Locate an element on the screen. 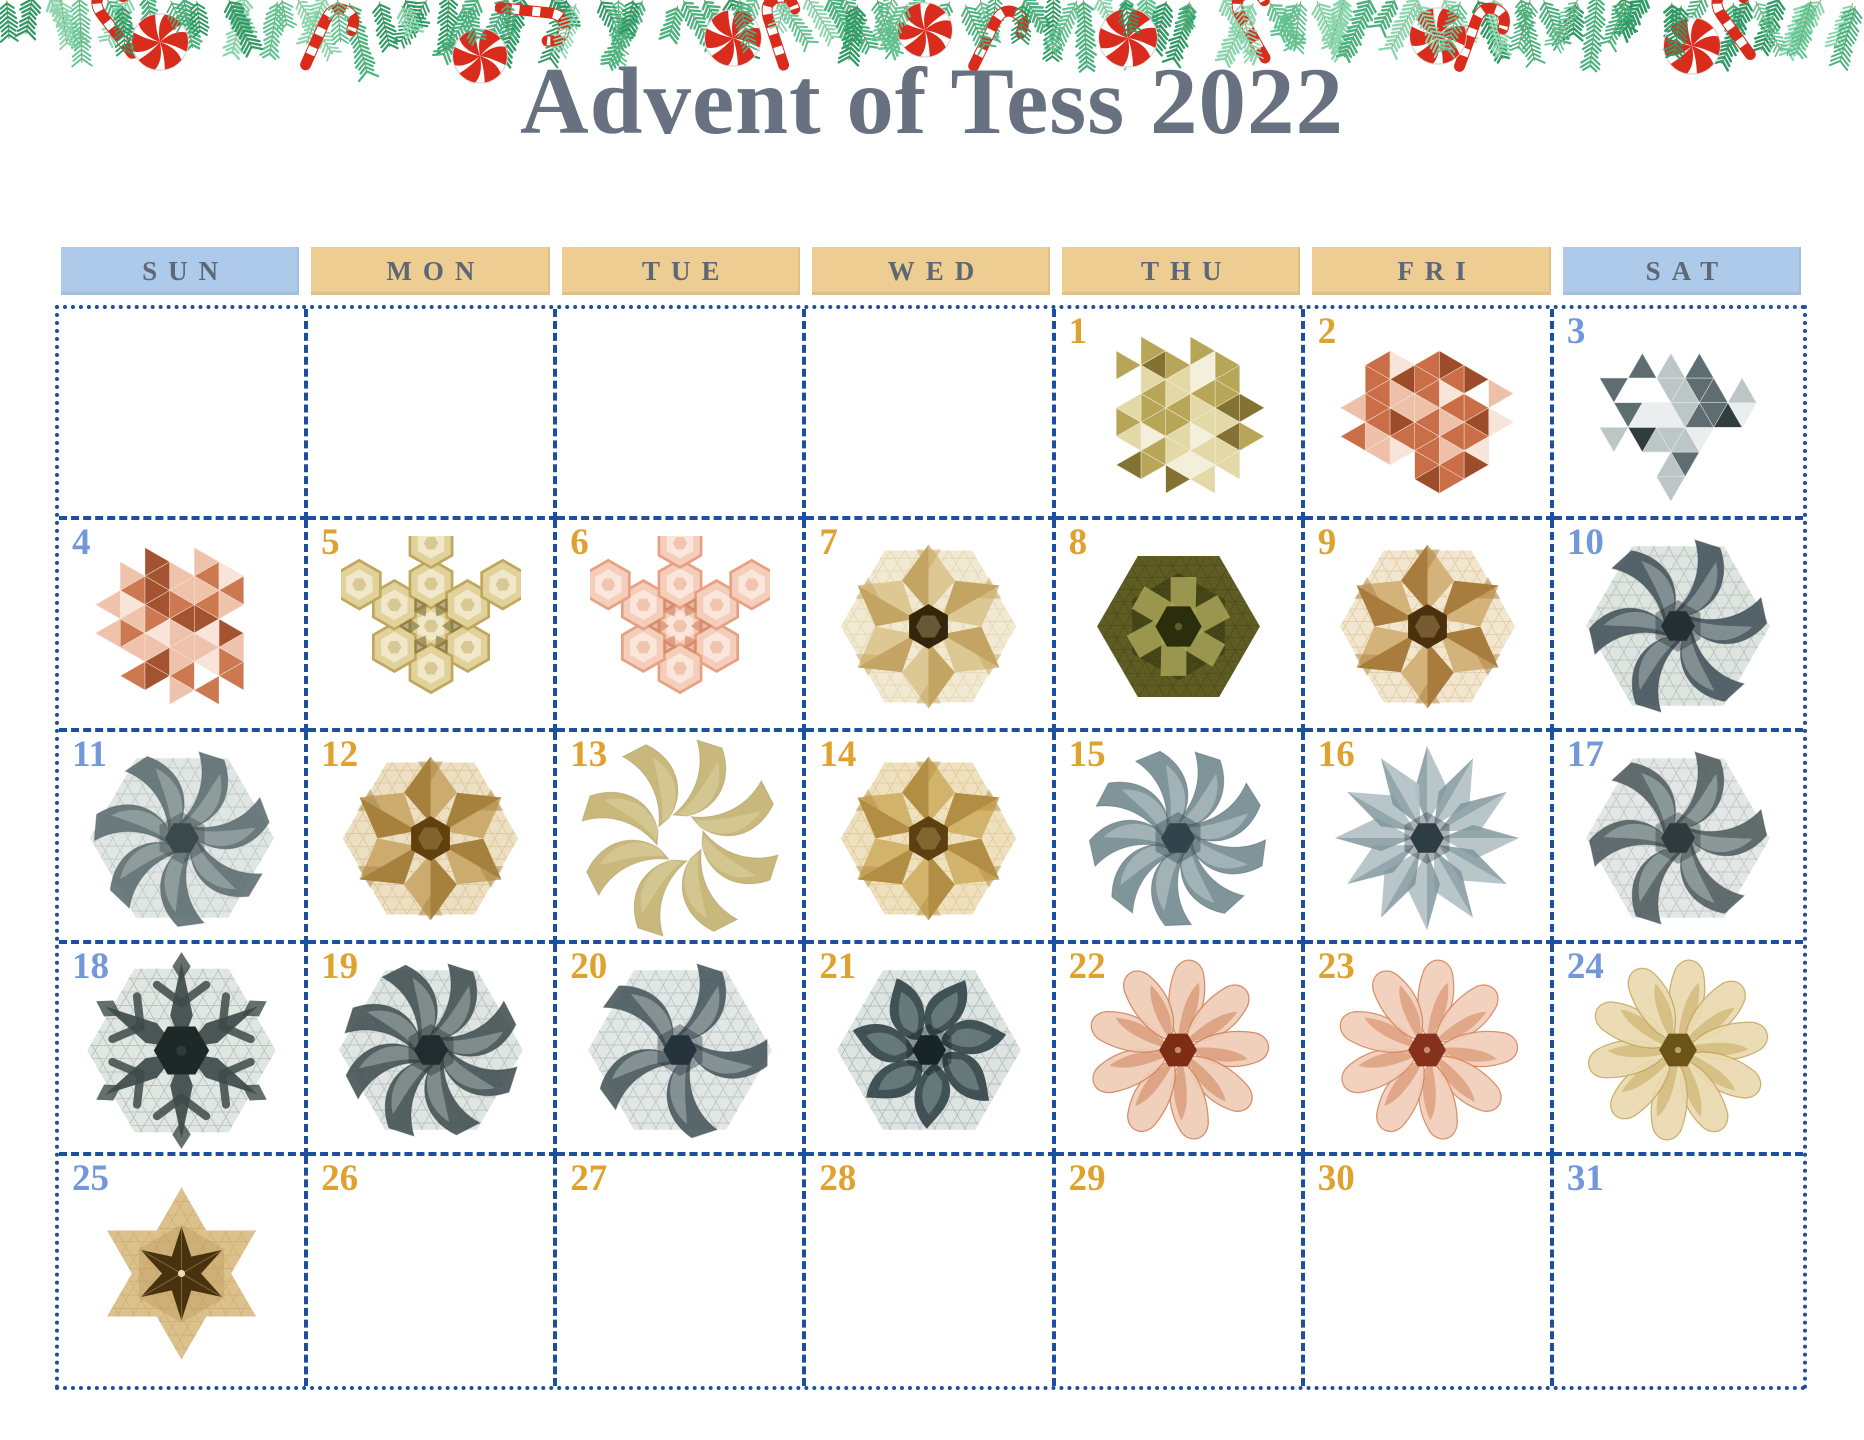  day-cell-15: 15 is located at coordinates (1180, 838).